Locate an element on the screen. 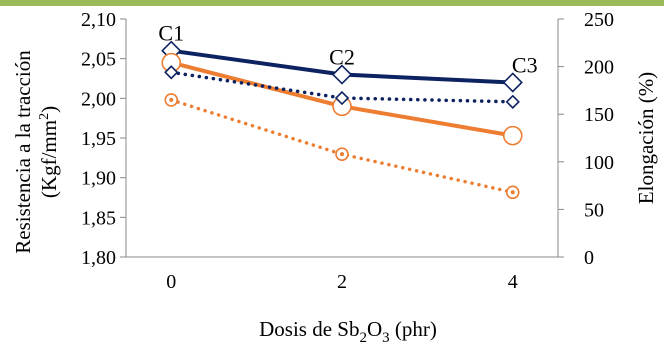  point-label: C3 is located at coordinates (525, 64).